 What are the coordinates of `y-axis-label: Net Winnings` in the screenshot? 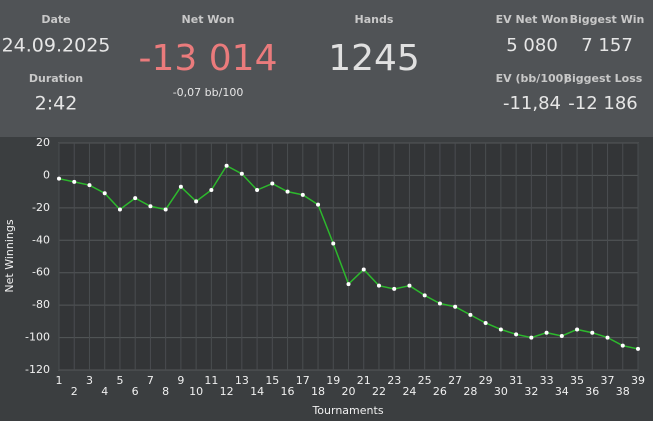 It's located at (9, 255).